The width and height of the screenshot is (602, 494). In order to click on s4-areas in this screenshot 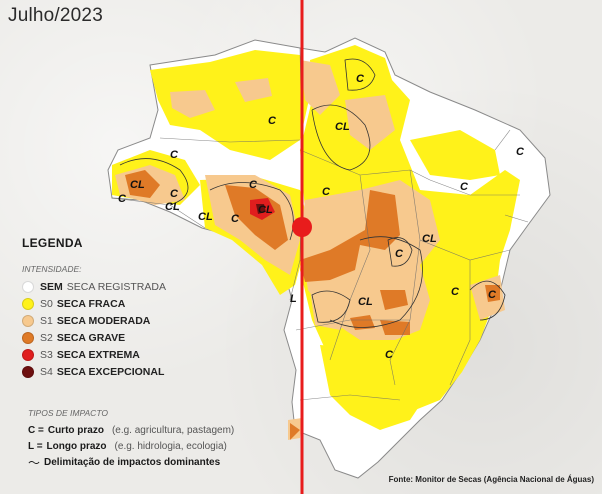, I will do `click(261, 209)`.